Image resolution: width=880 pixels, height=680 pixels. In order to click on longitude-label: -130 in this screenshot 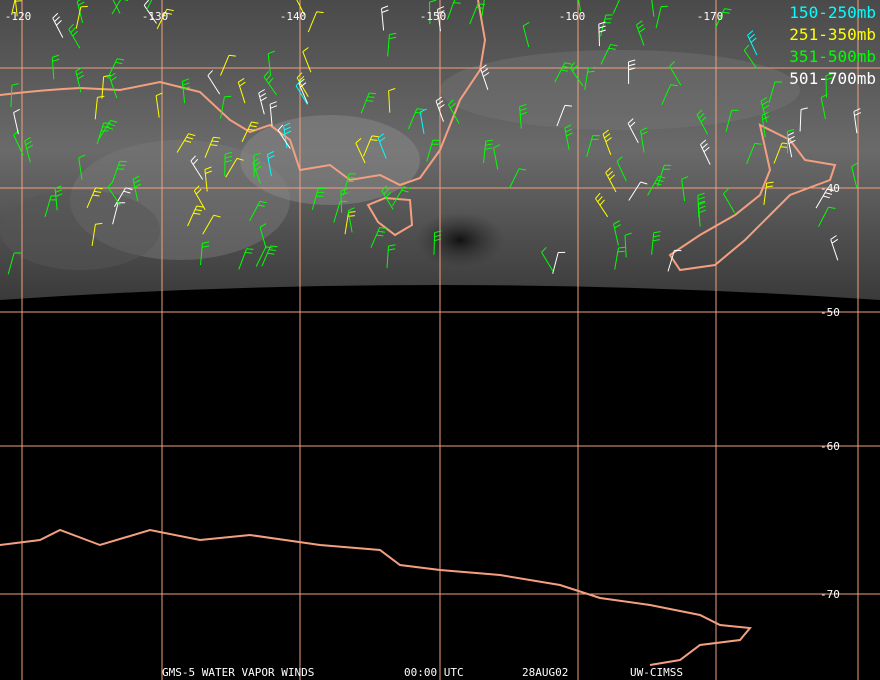, I will do `click(155, 16)`.